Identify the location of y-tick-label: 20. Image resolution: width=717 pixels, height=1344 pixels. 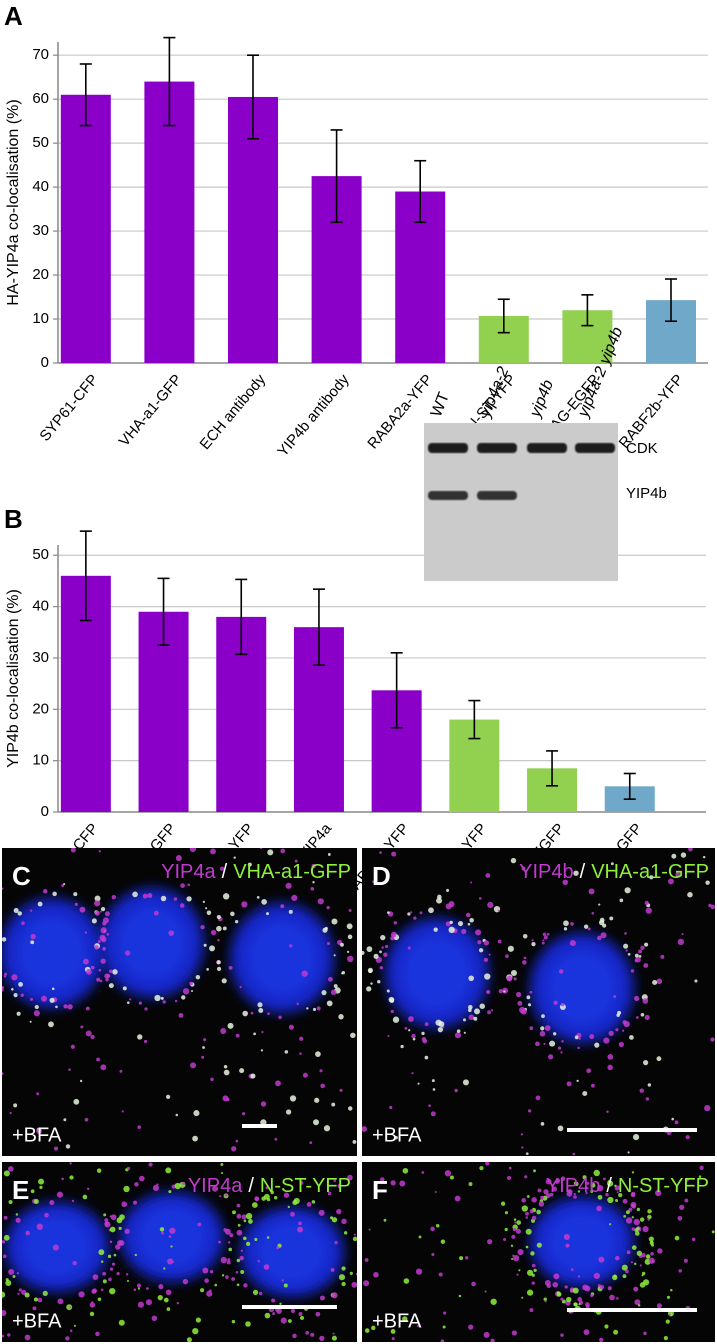
(40, 708).